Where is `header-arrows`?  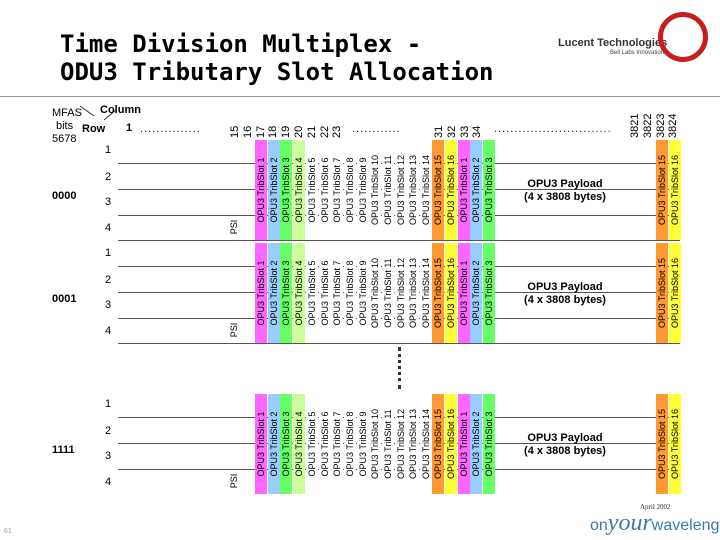
header-arrows is located at coordinates (98, 113).